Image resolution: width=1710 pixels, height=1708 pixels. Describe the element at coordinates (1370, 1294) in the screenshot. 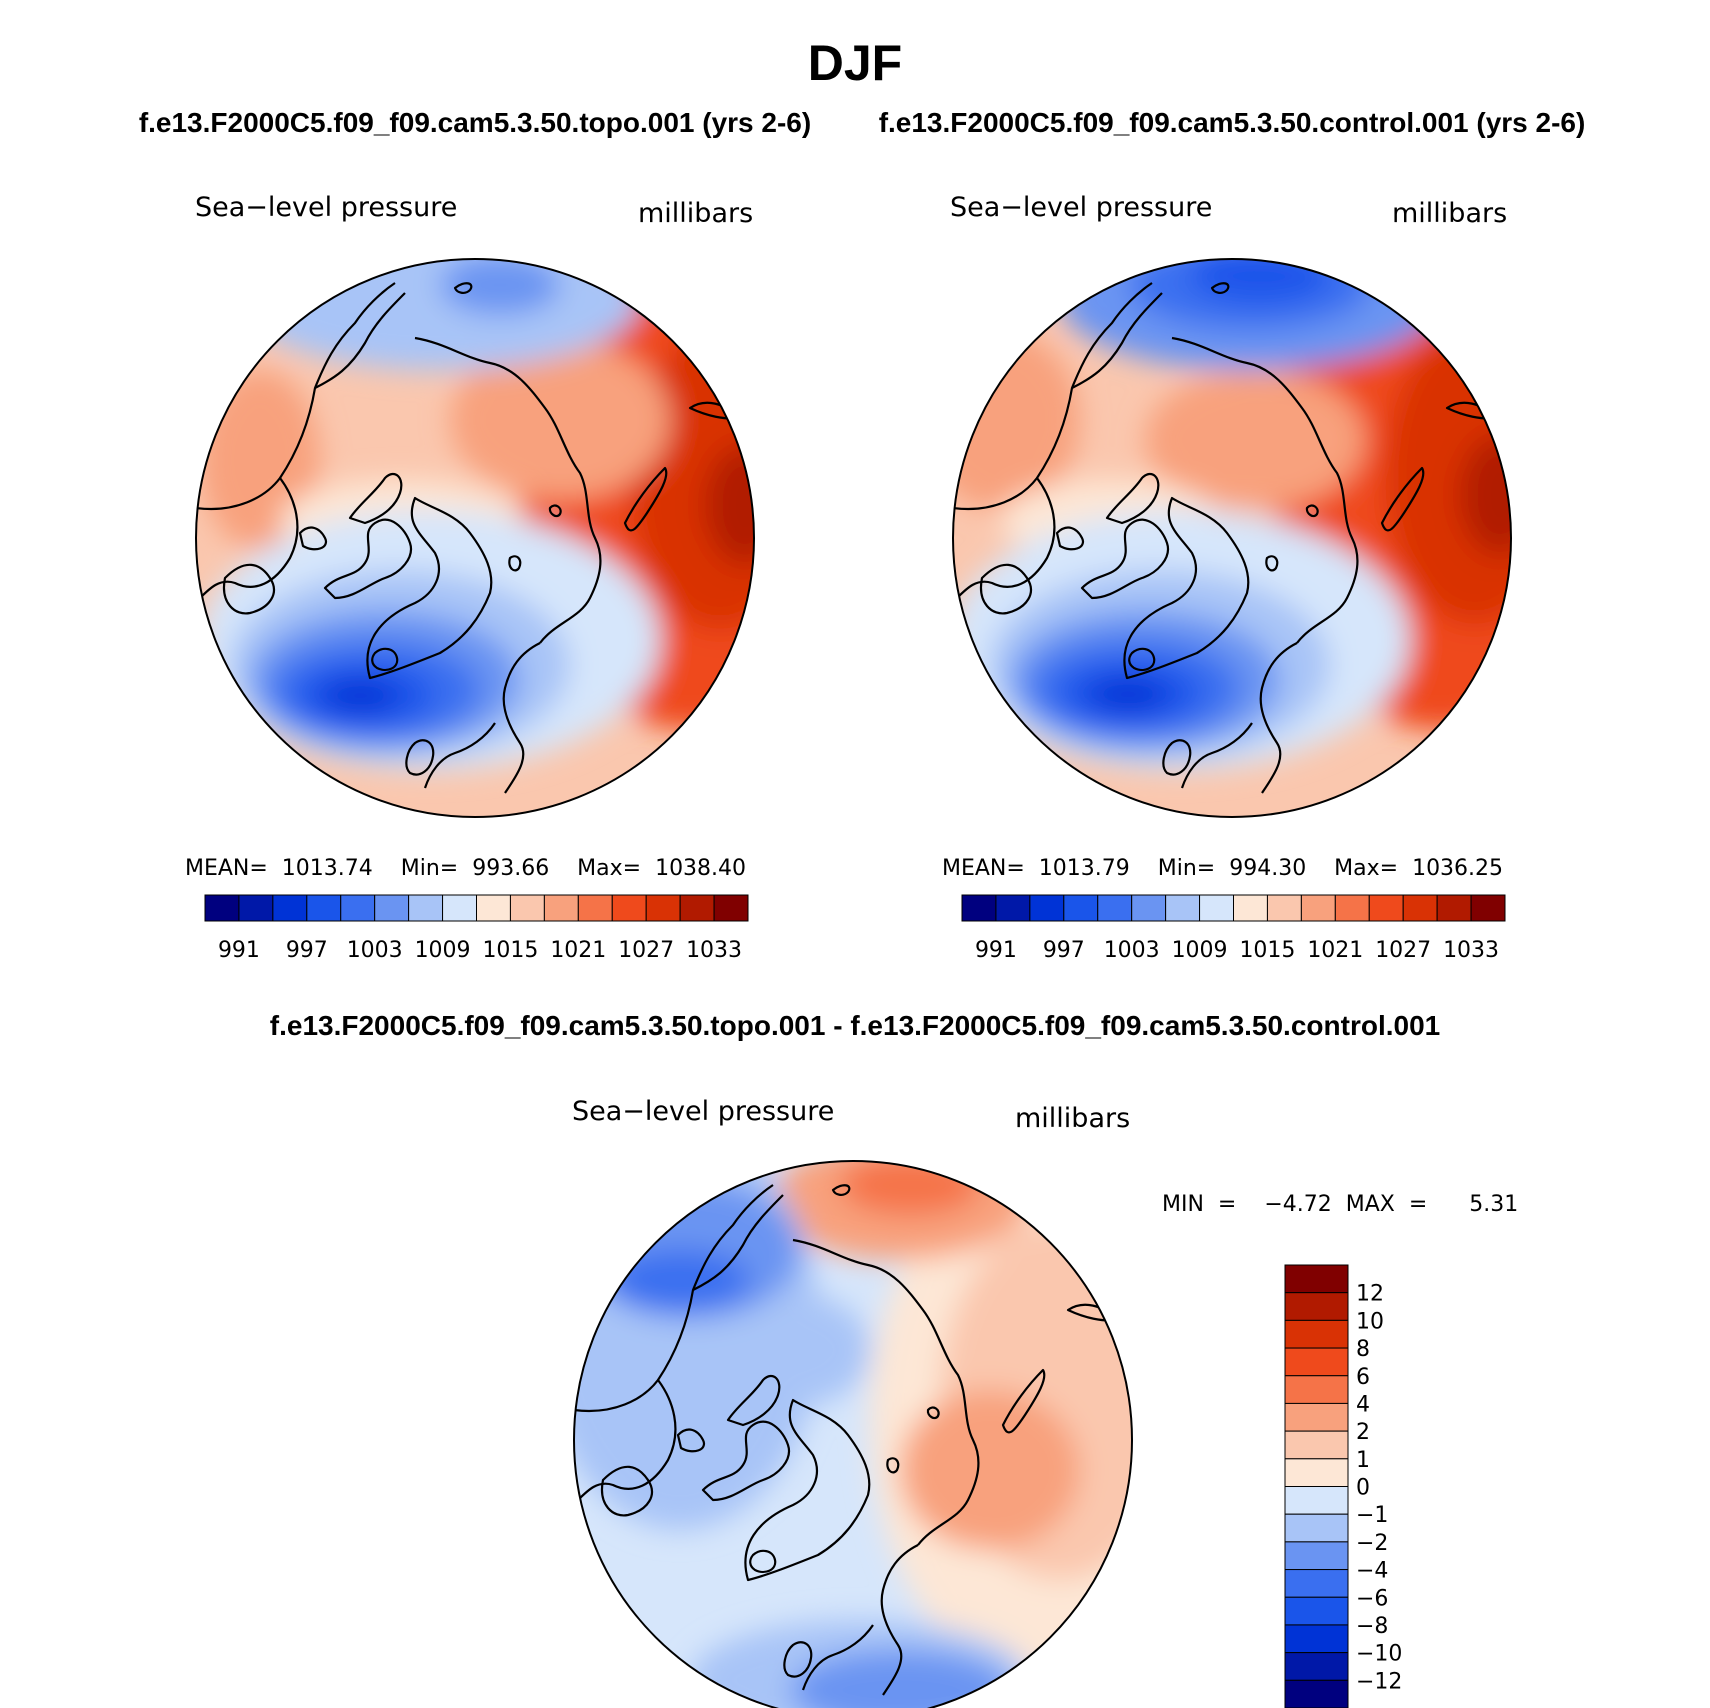

I see `panel-diff-colorbar-tick-label: 12` at that location.